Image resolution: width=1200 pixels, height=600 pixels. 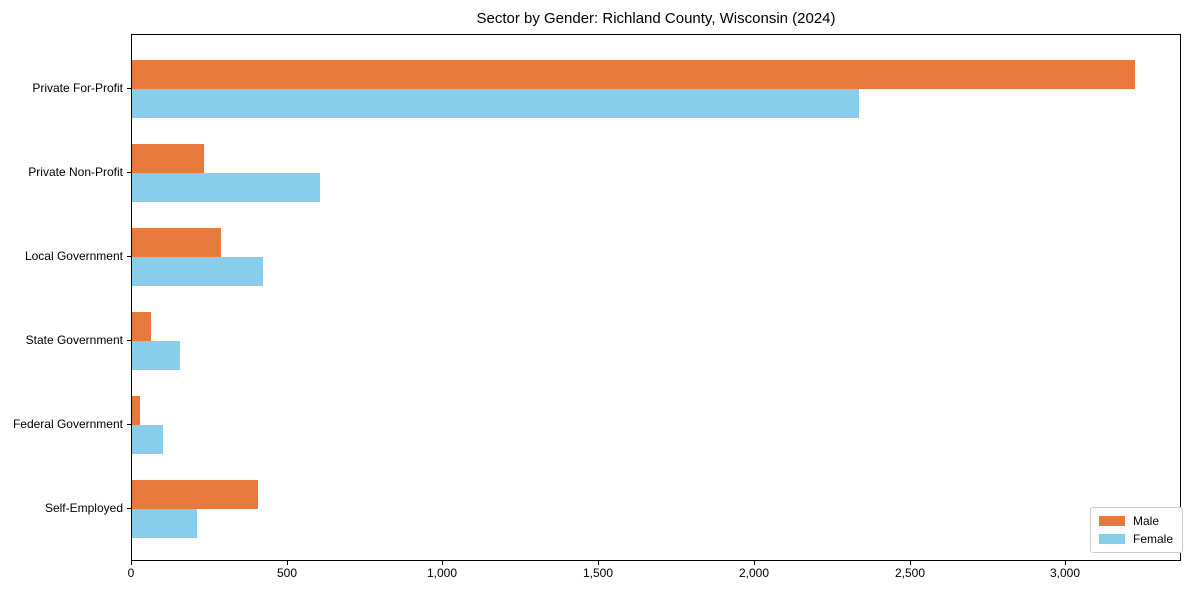 I want to click on female-series-swatch, so click(x=1112, y=539).